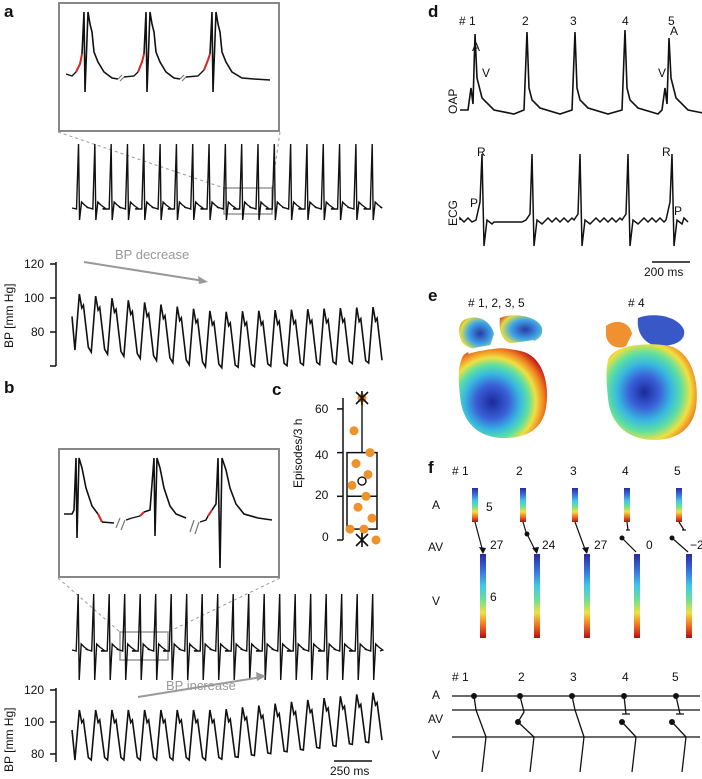  What do you see at coordinates (362, 540) in the screenshot?
I see `outlier-min-marker` at bounding box center [362, 540].